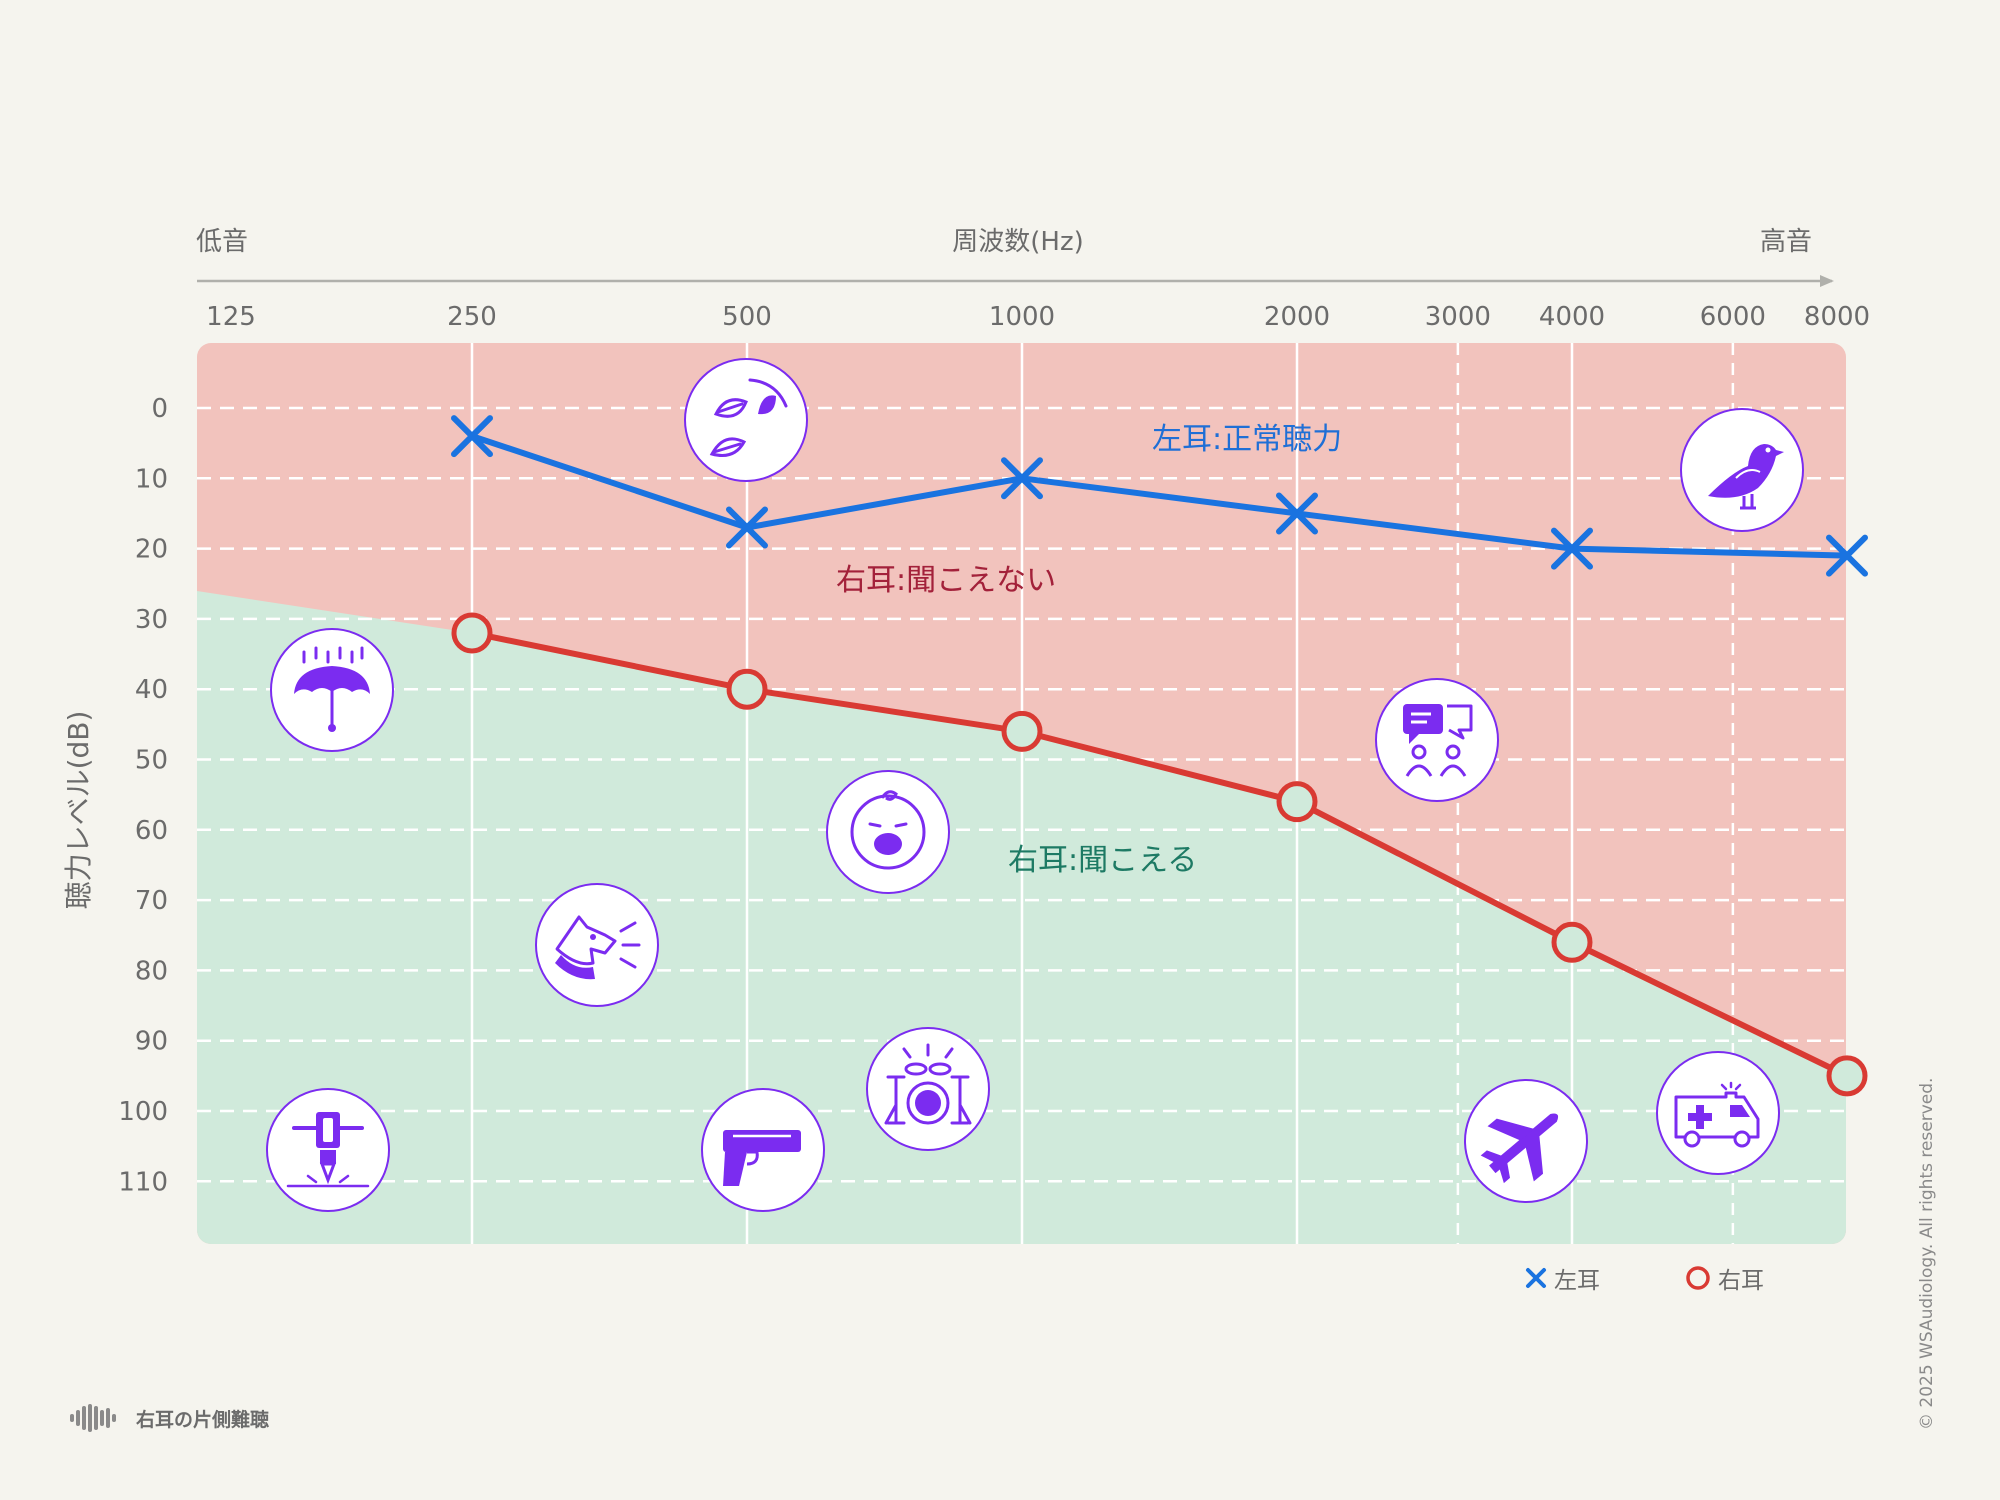 This screenshot has height=1500, width=2000. Describe the element at coordinates (763, 1150) in the screenshot. I see `handgun-icon` at that location.